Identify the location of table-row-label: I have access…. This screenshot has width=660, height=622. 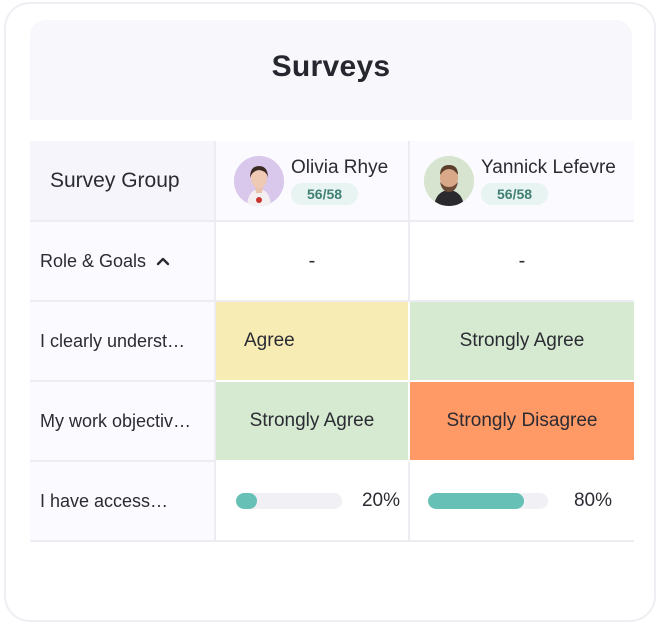
(123, 502).